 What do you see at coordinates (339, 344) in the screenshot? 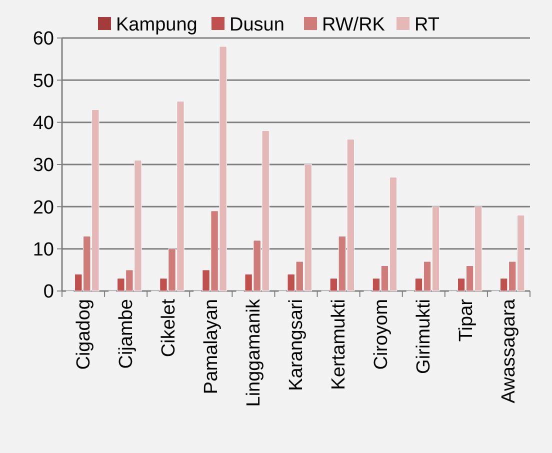
I see `x-tick-label: Kertamukti` at bounding box center [339, 344].